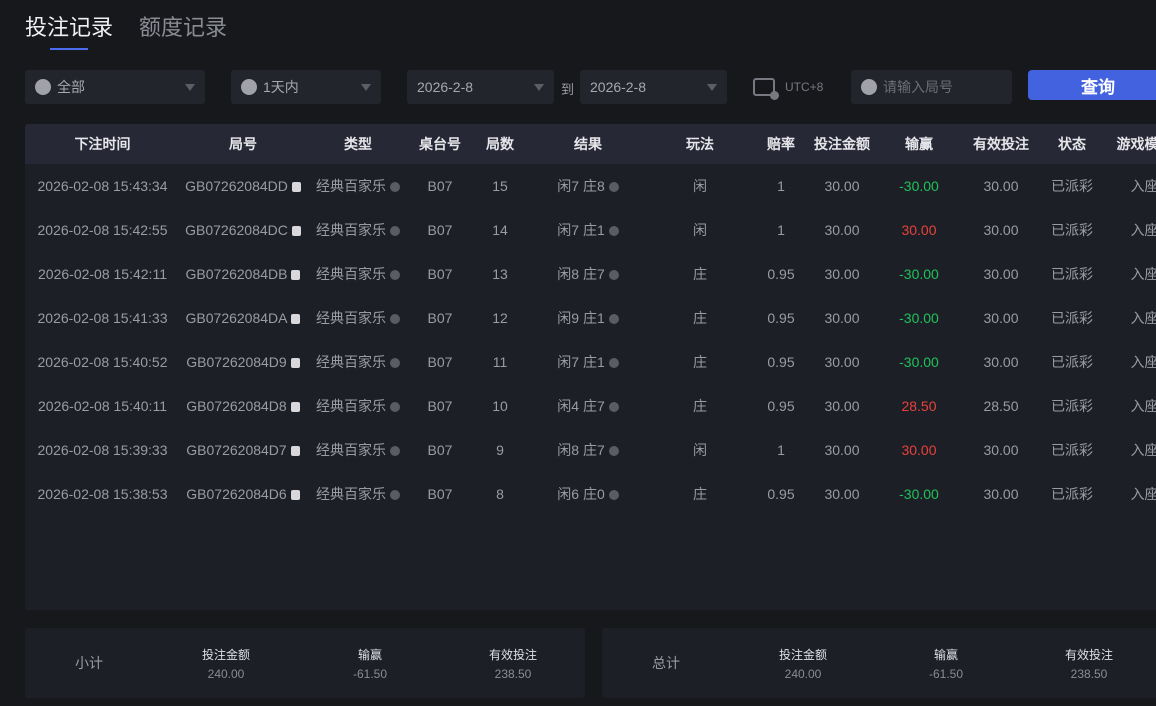  I want to click on total-valid: 238.50, so click(1089, 674).